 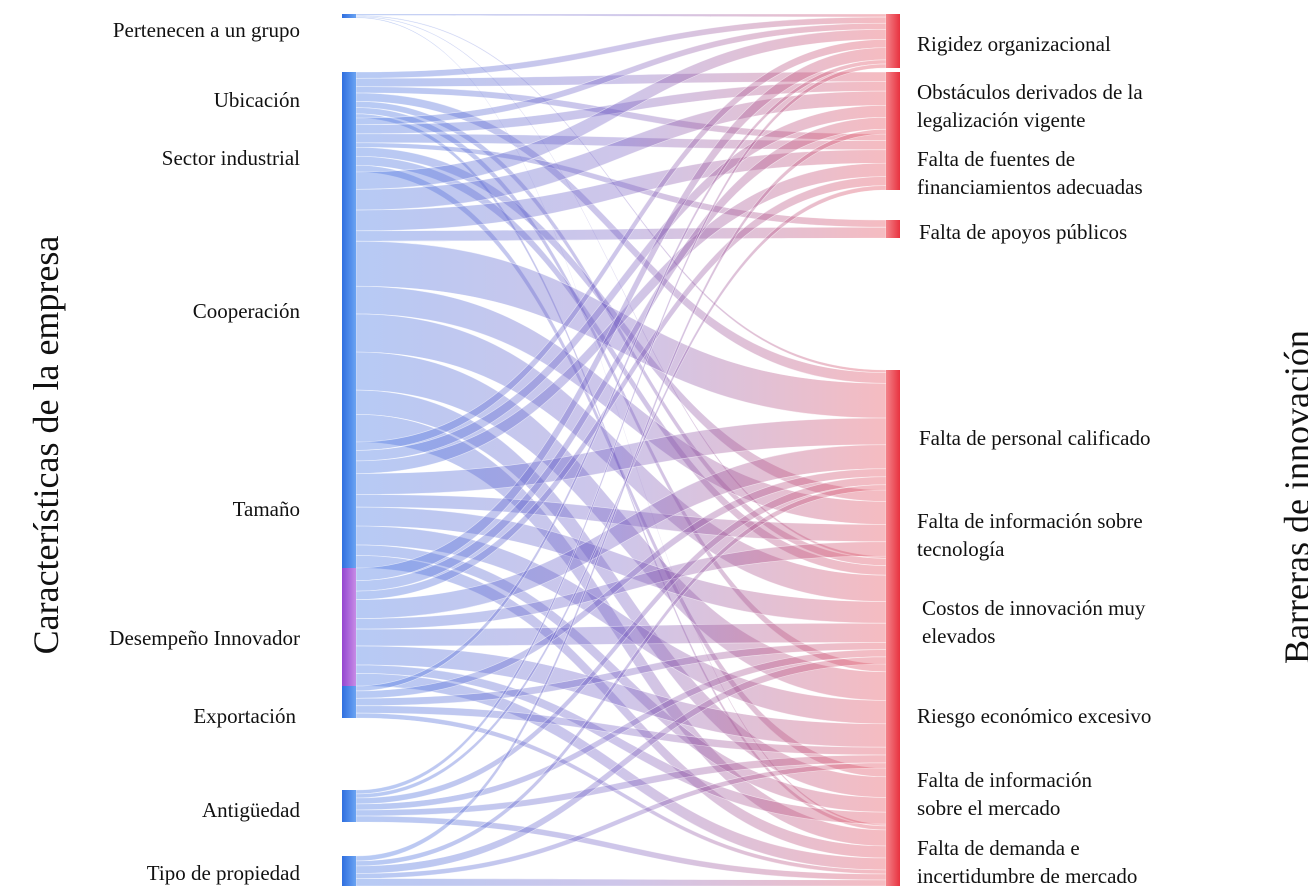 I want to click on left-label-tamano: Tamaño, so click(x=266, y=509).